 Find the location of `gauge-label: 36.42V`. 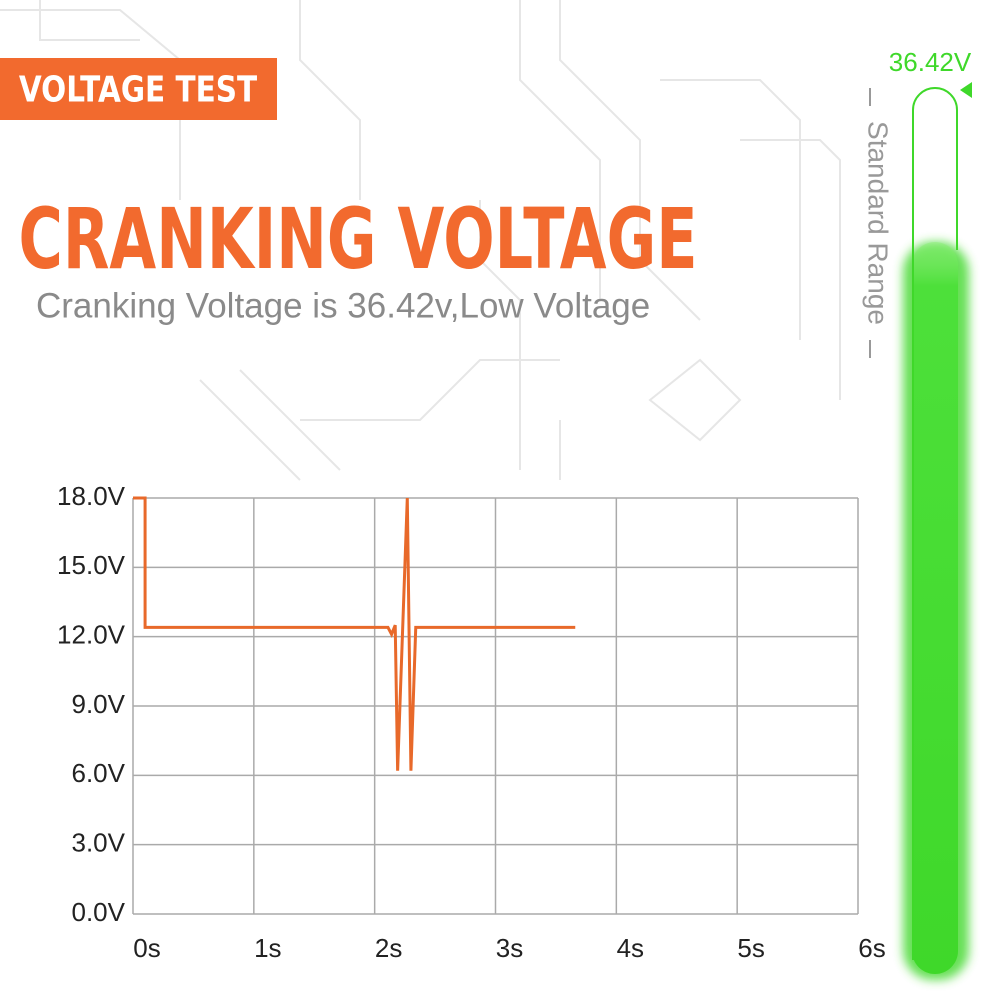

gauge-label: 36.42V is located at coordinates (930, 62).